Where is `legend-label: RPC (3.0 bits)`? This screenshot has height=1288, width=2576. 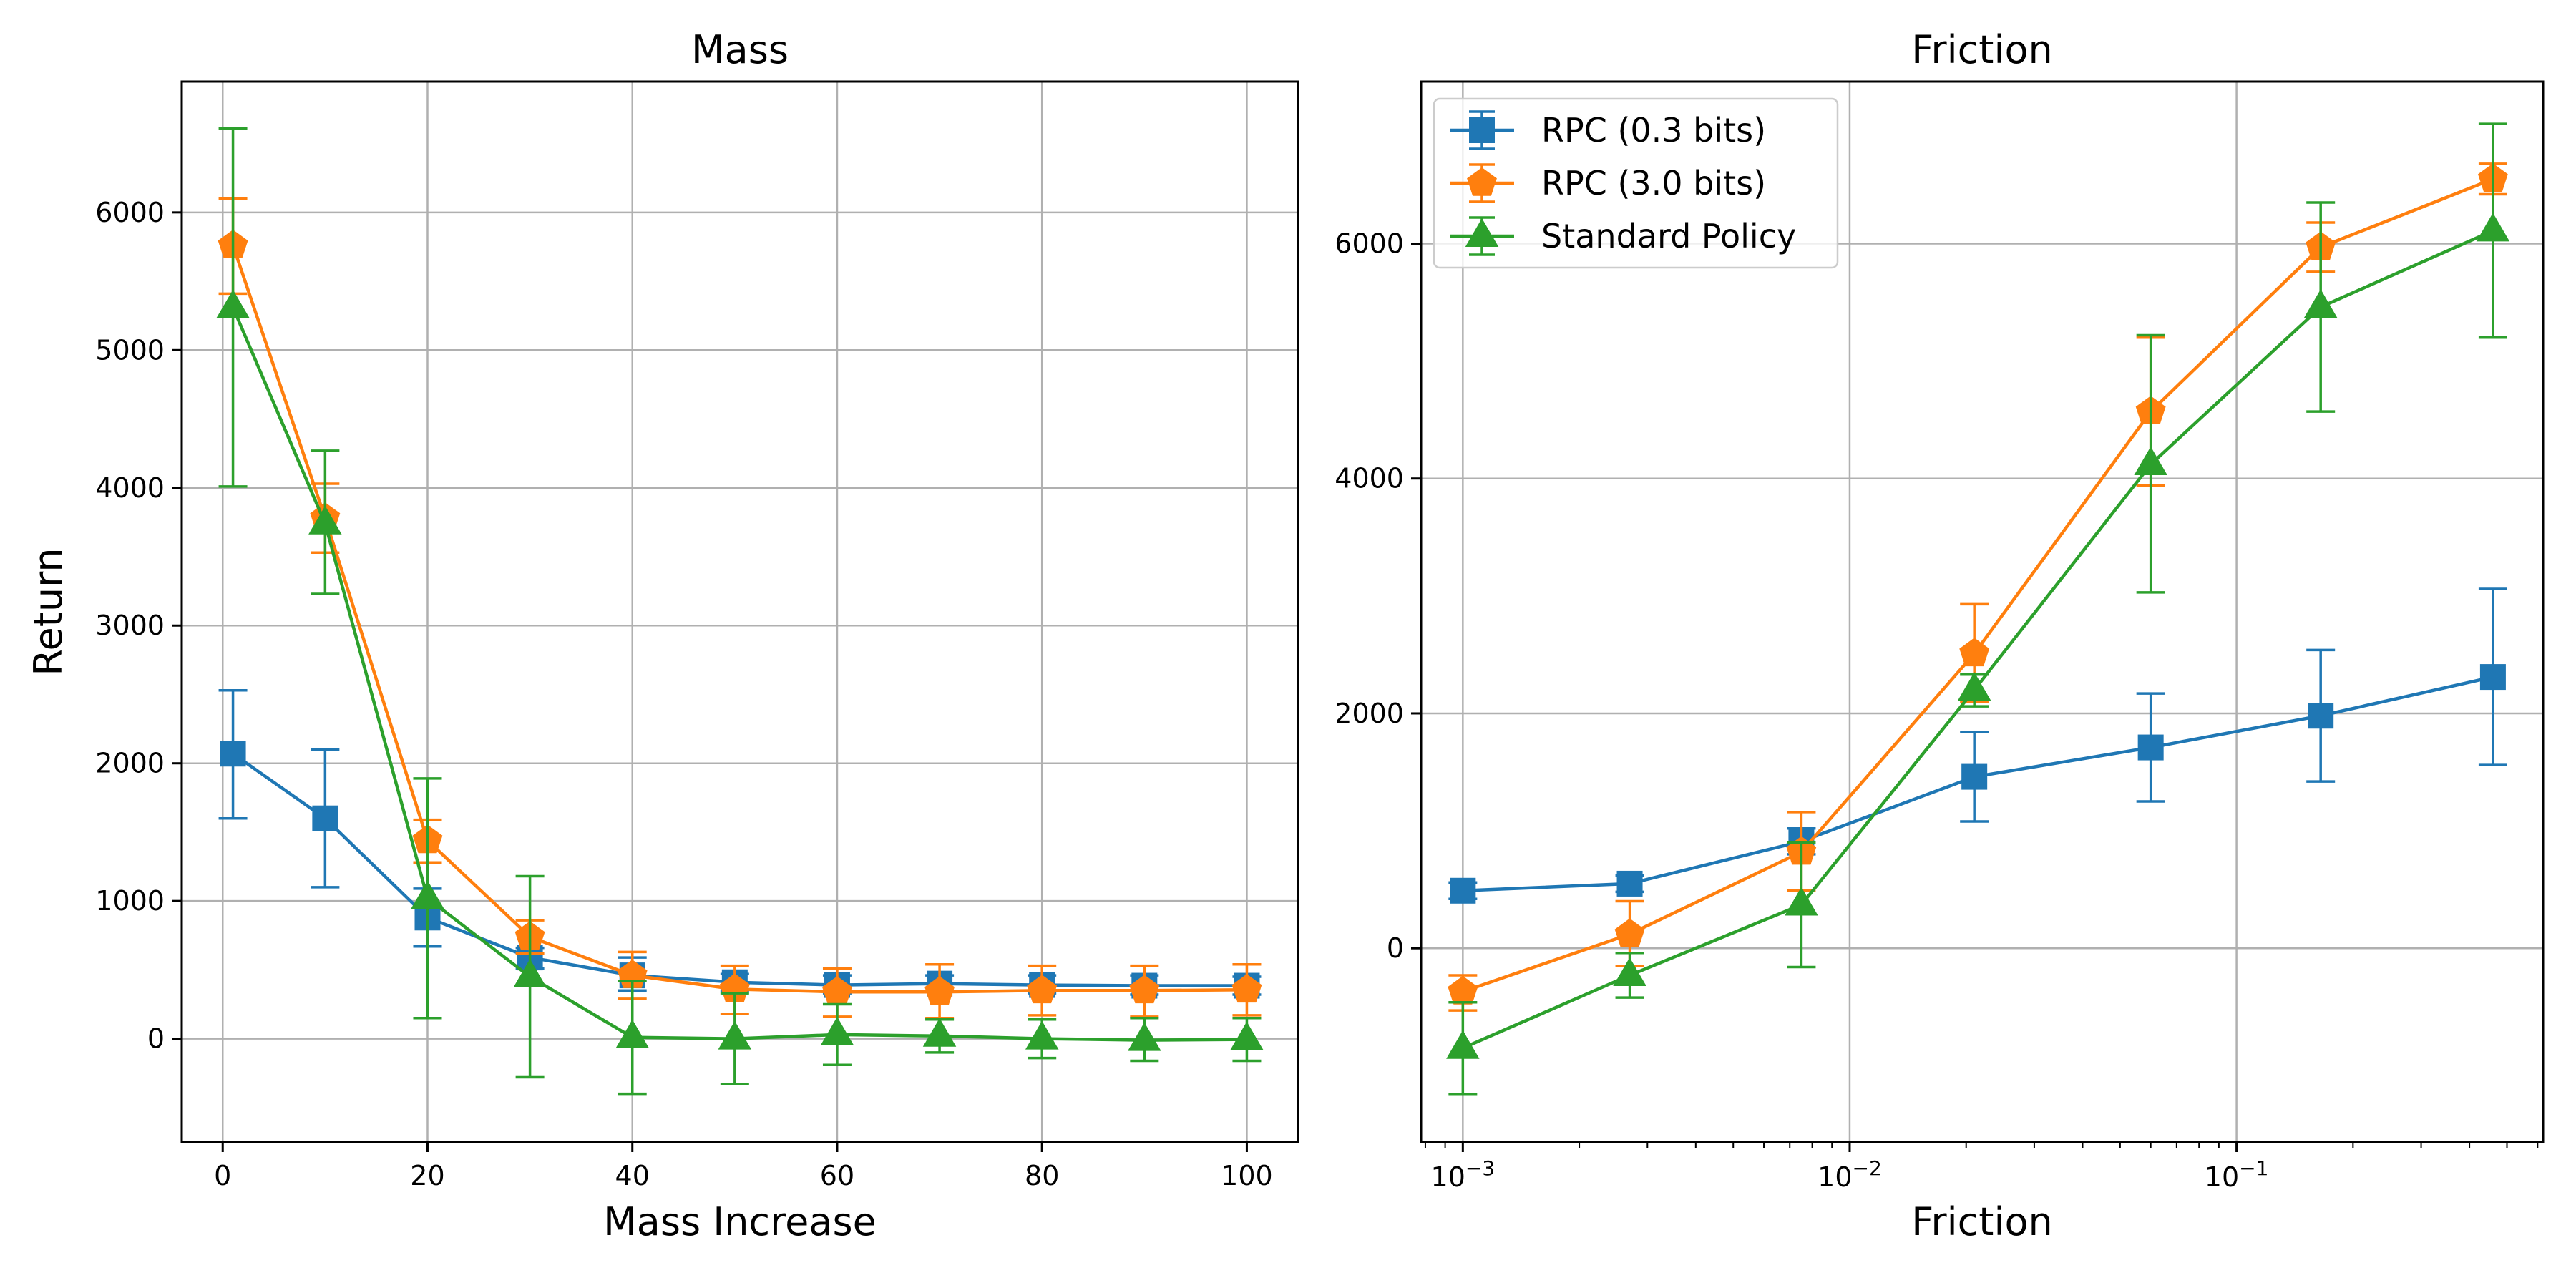
legend-label: RPC (3.0 bits) is located at coordinates (1653, 183).